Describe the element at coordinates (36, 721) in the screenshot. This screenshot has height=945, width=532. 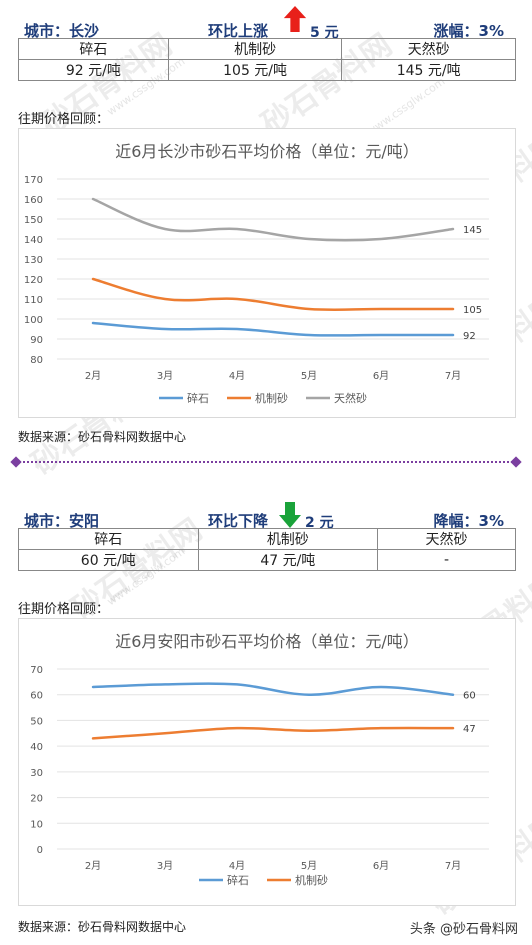
I see `y-tick-label: 50` at that location.